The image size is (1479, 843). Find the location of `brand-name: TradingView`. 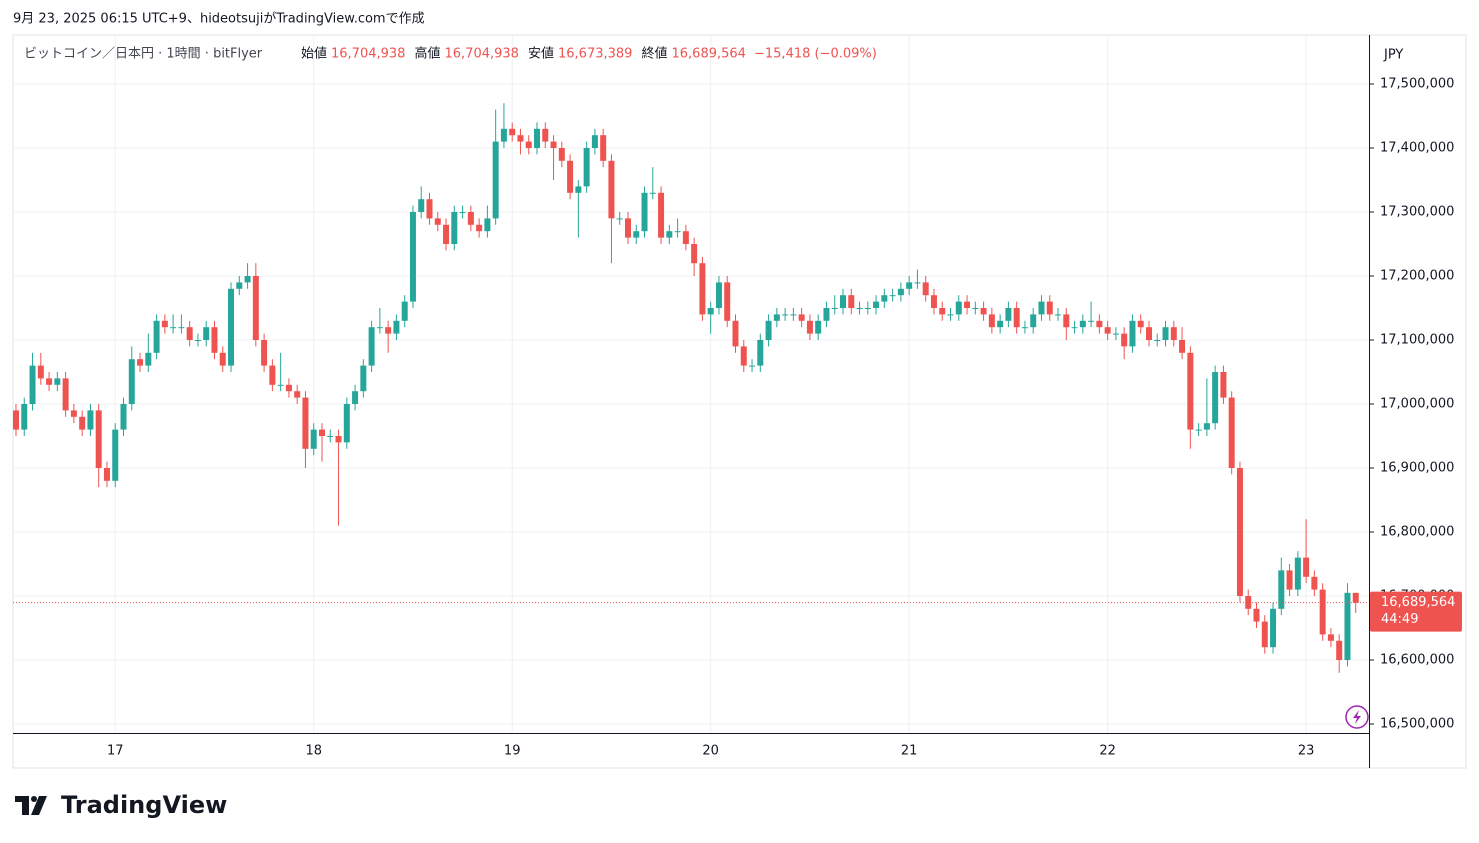

brand-name: TradingView is located at coordinates (144, 805).